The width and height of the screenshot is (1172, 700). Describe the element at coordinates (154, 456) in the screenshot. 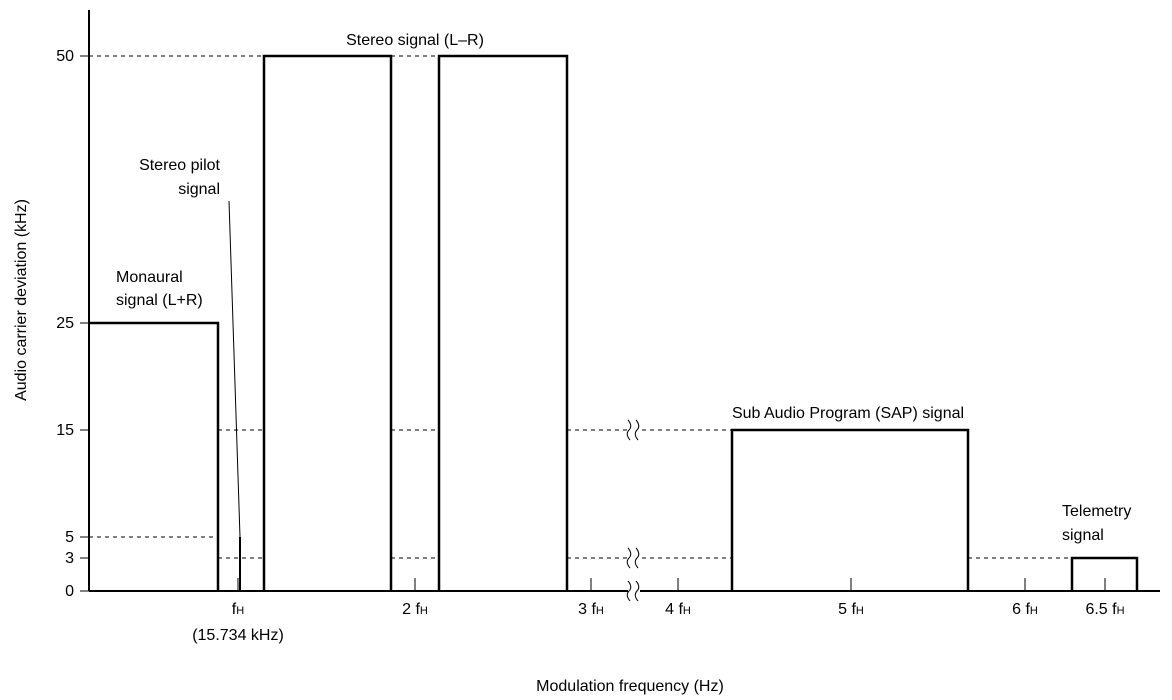

I see `bar-monaural` at that location.